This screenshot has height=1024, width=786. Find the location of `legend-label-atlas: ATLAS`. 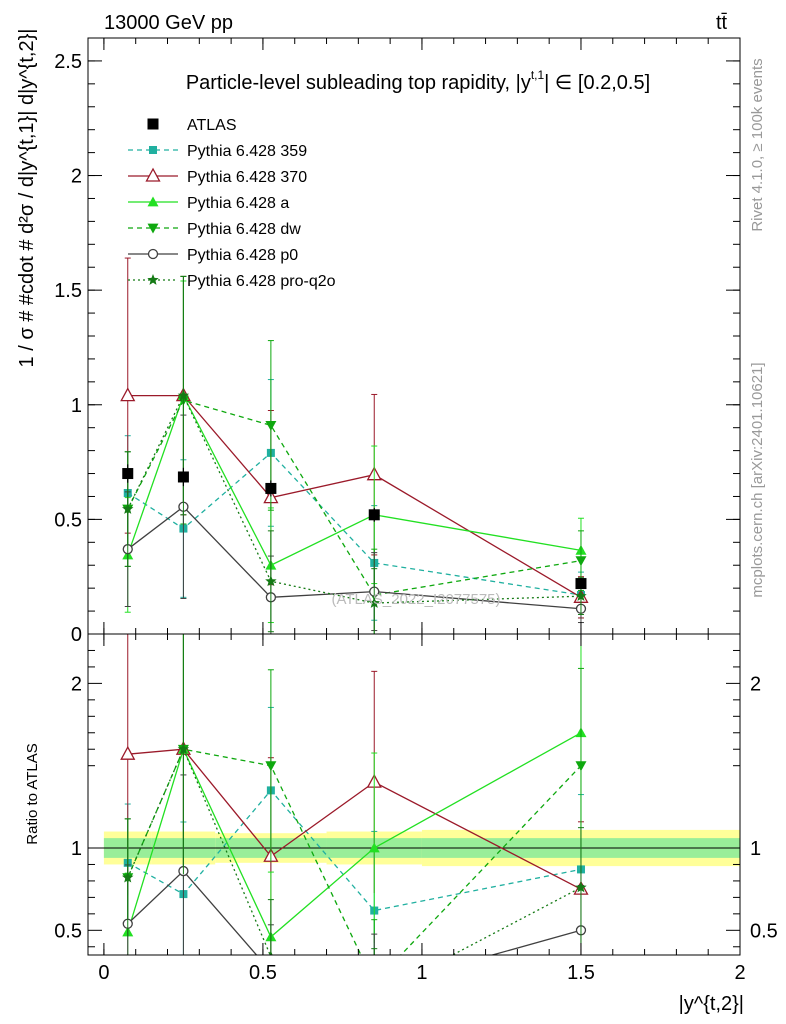

legend-label-atlas: ATLAS is located at coordinates (212, 125).